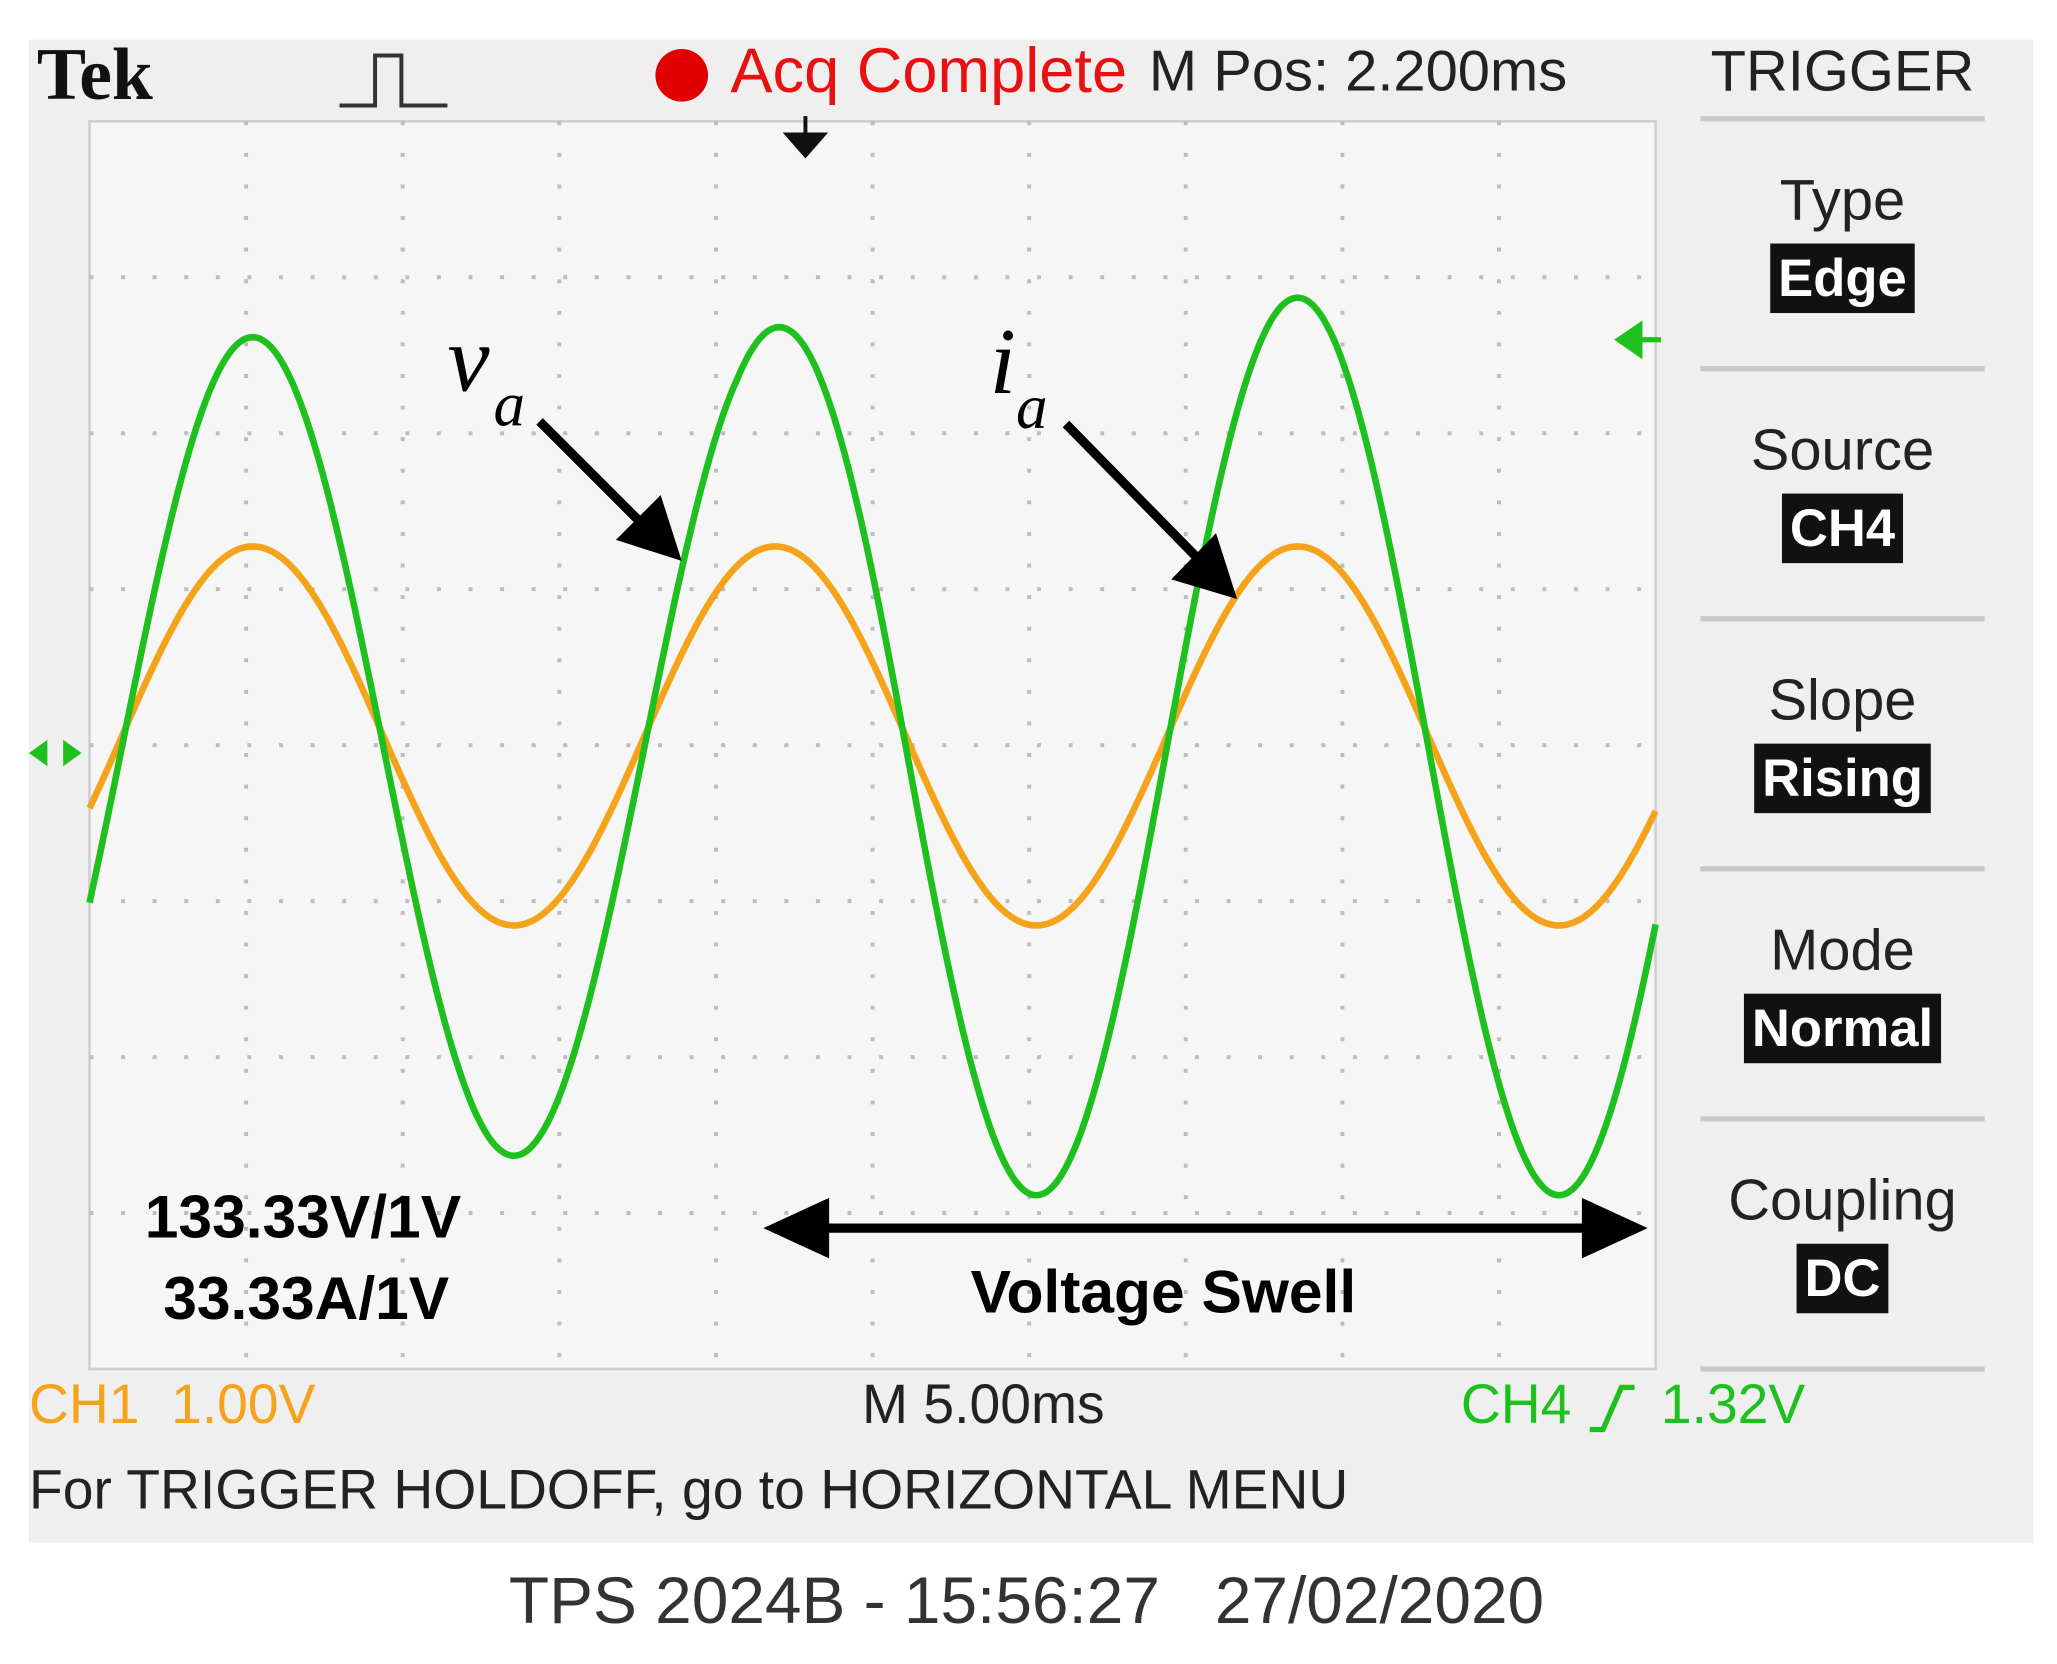 This screenshot has width=2057, height=1664. I want to click on trigger-marker, so click(805, 137).